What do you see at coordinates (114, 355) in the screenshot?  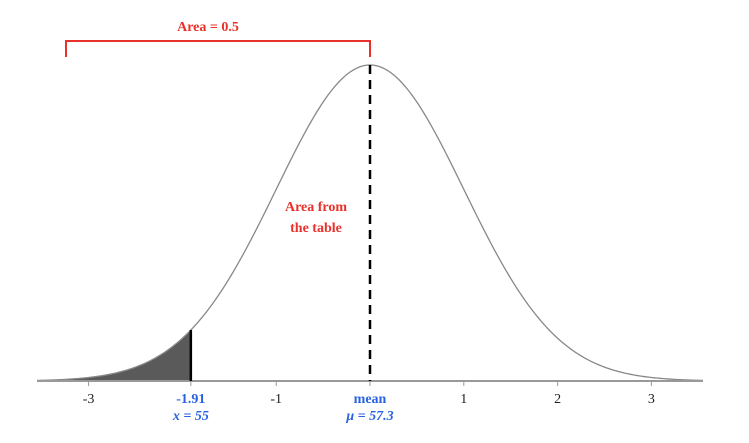 I see `shaded-area` at bounding box center [114, 355].